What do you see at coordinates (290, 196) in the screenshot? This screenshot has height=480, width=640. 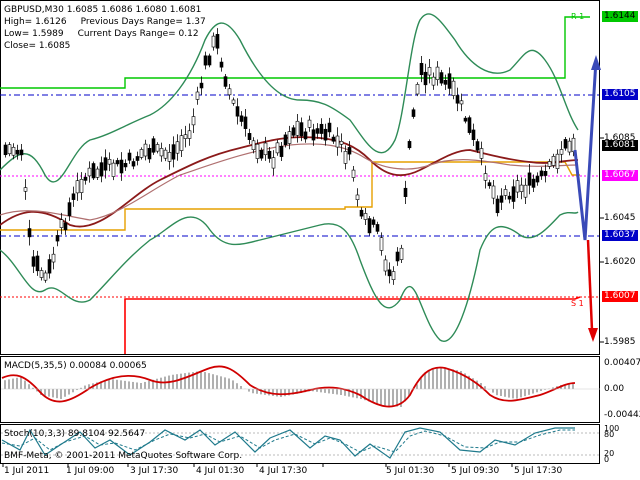 I see `pivot-p-line` at bounding box center [290, 196].